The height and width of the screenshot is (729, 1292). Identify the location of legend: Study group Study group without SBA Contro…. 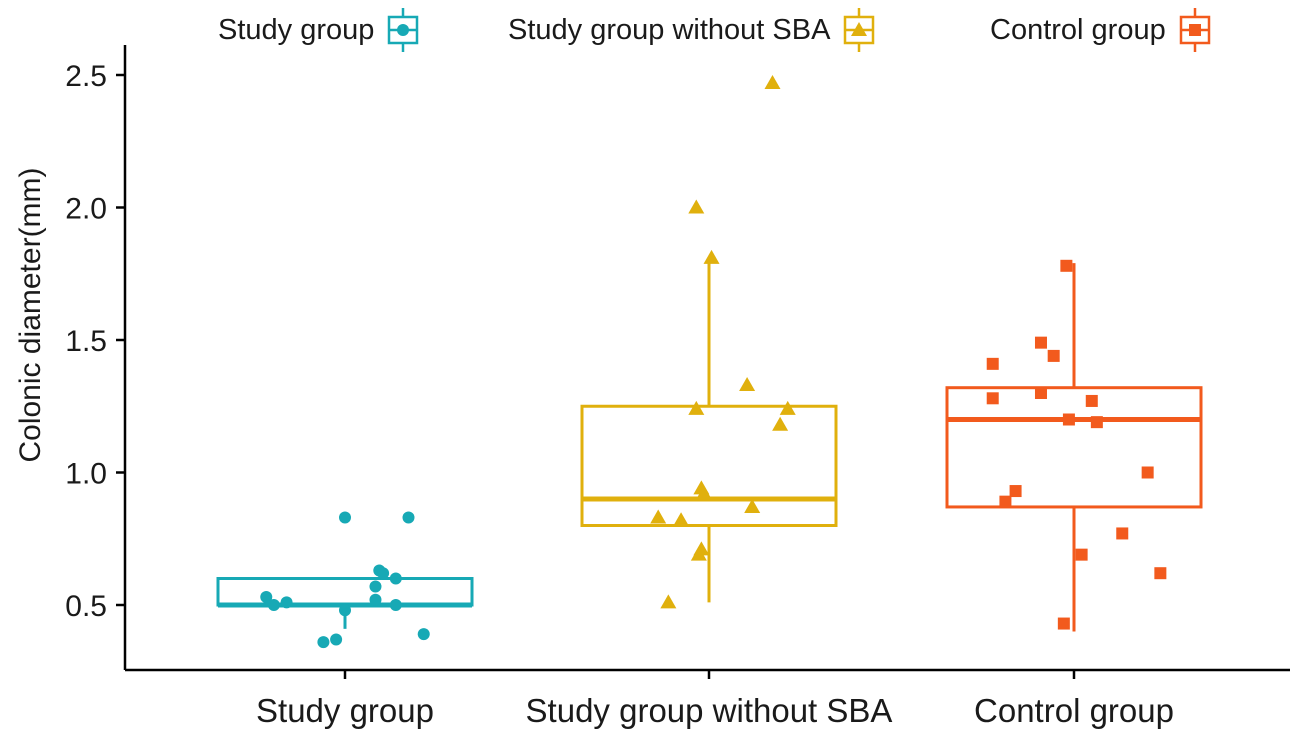
(646, 30).